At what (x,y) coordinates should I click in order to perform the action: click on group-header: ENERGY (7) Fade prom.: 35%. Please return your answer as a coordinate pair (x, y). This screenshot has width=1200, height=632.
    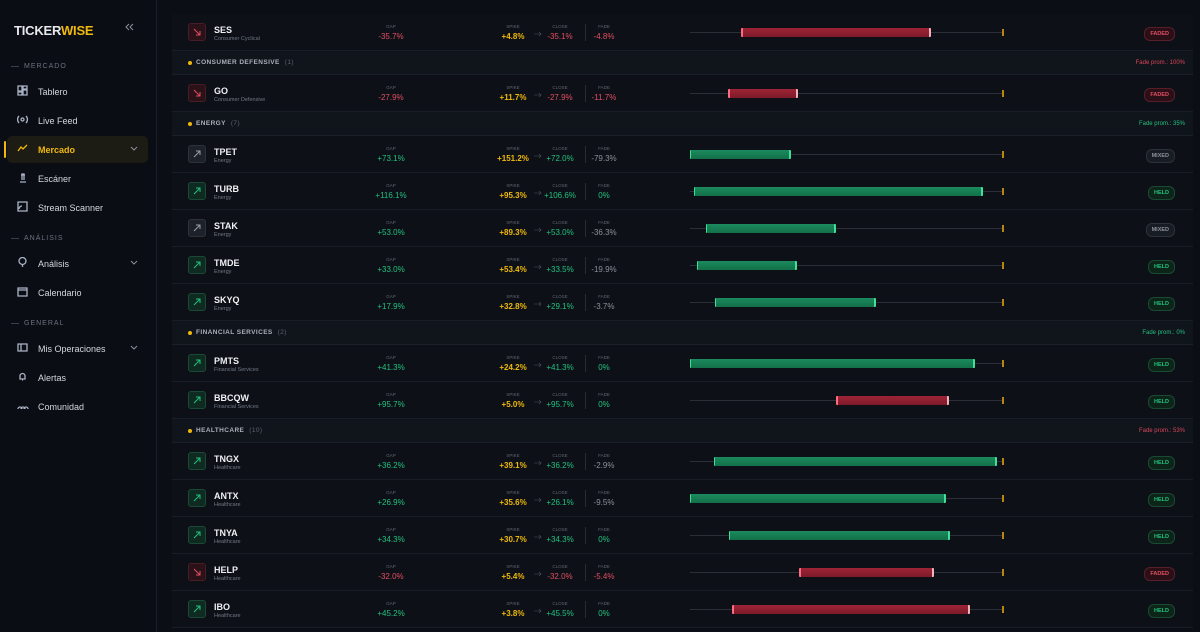
    Looking at the image, I should click on (682, 124).